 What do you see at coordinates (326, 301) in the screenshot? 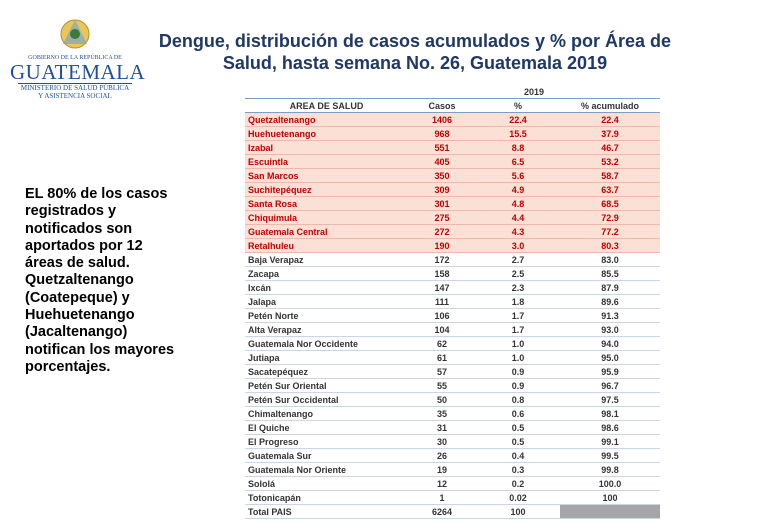
I see `cell: Jalapa` at bounding box center [326, 301].